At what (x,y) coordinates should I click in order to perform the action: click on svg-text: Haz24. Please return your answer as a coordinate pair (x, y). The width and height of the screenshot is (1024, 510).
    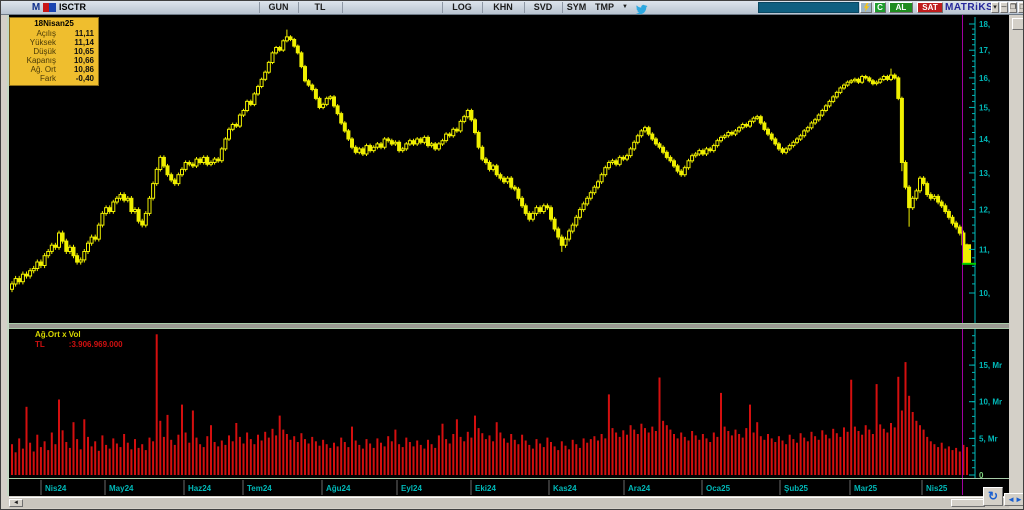
    Looking at the image, I should click on (200, 488).